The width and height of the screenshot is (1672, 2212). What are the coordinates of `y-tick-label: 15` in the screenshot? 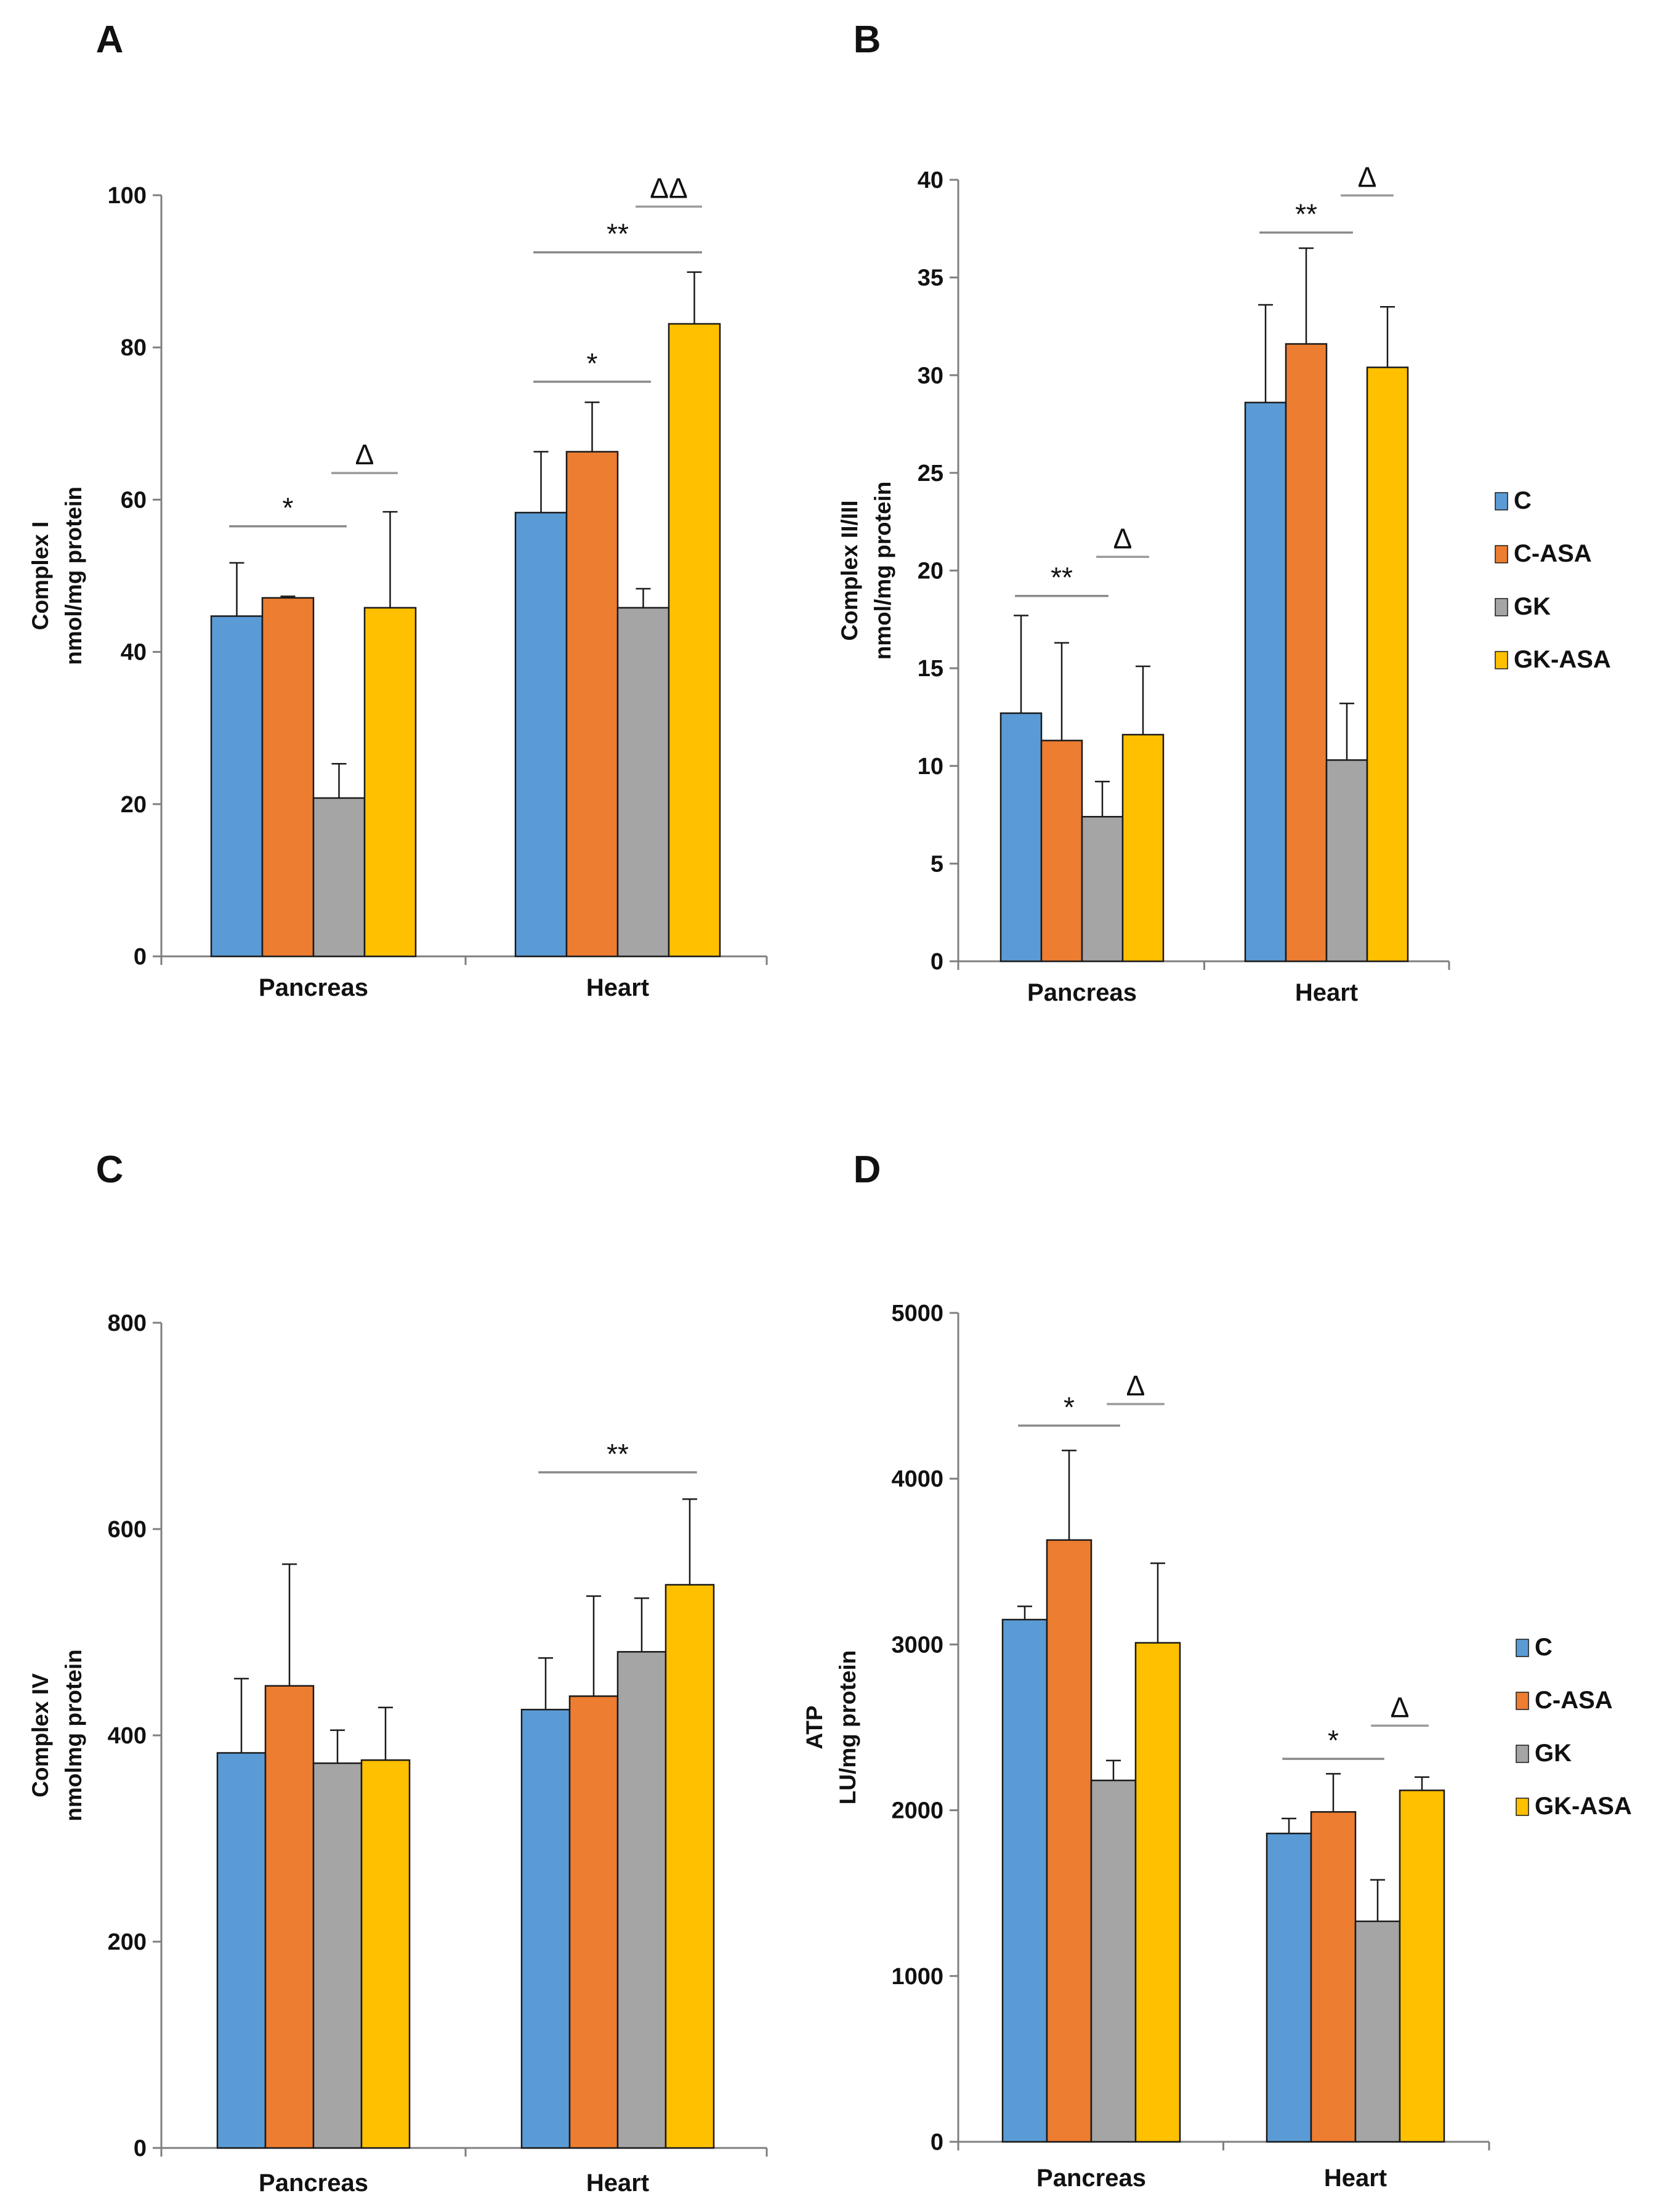 It's located at (930, 669).